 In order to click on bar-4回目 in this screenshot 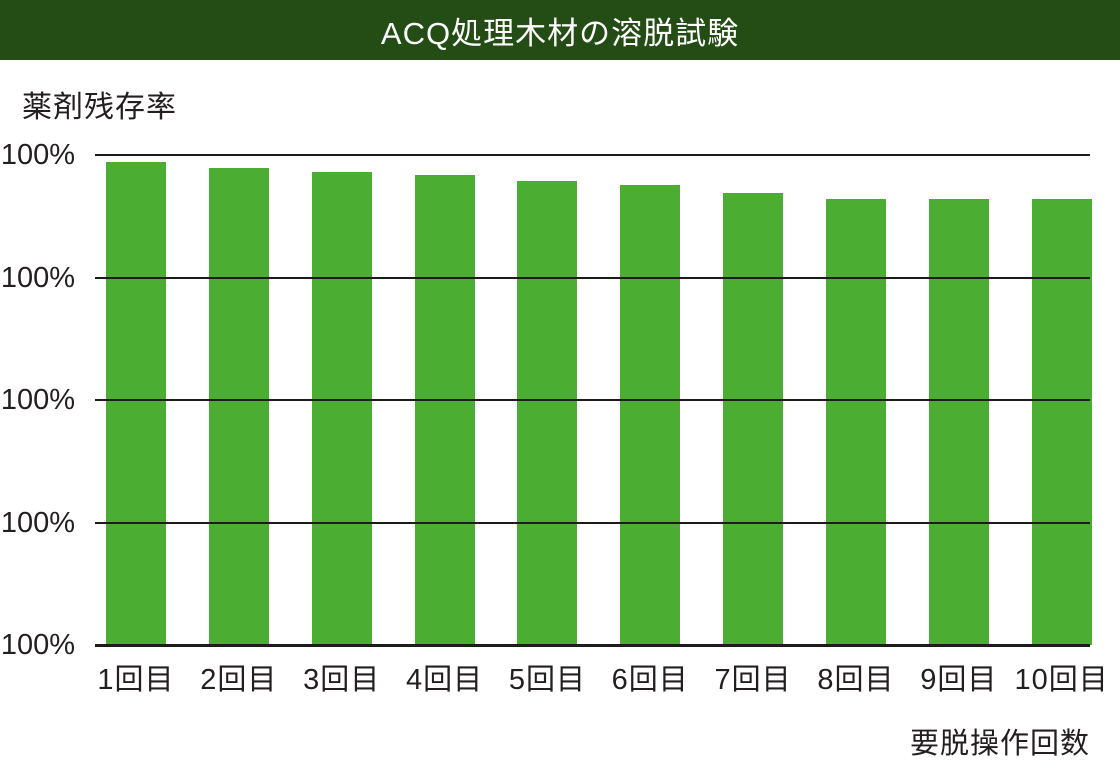, I will do `click(444, 410)`.